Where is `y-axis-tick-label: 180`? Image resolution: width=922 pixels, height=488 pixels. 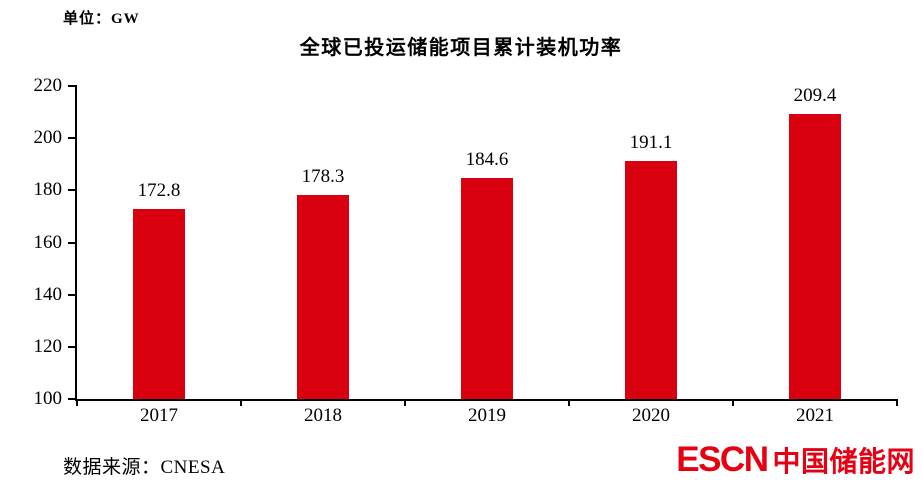 y-axis-tick-label: 180 is located at coordinates (48, 190).